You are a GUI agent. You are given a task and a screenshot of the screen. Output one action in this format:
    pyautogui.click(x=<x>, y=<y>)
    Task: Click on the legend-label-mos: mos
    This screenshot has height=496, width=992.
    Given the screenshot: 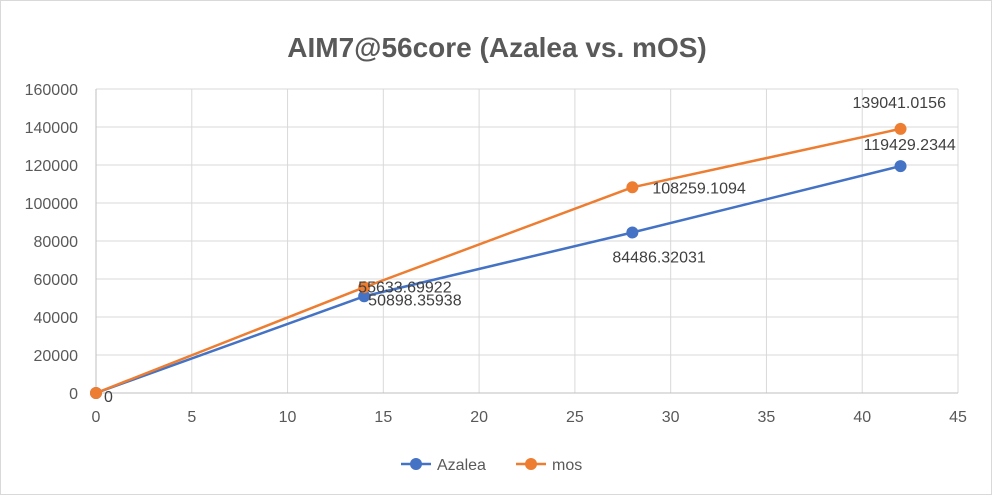 What is the action you would take?
    pyautogui.click(x=567, y=465)
    